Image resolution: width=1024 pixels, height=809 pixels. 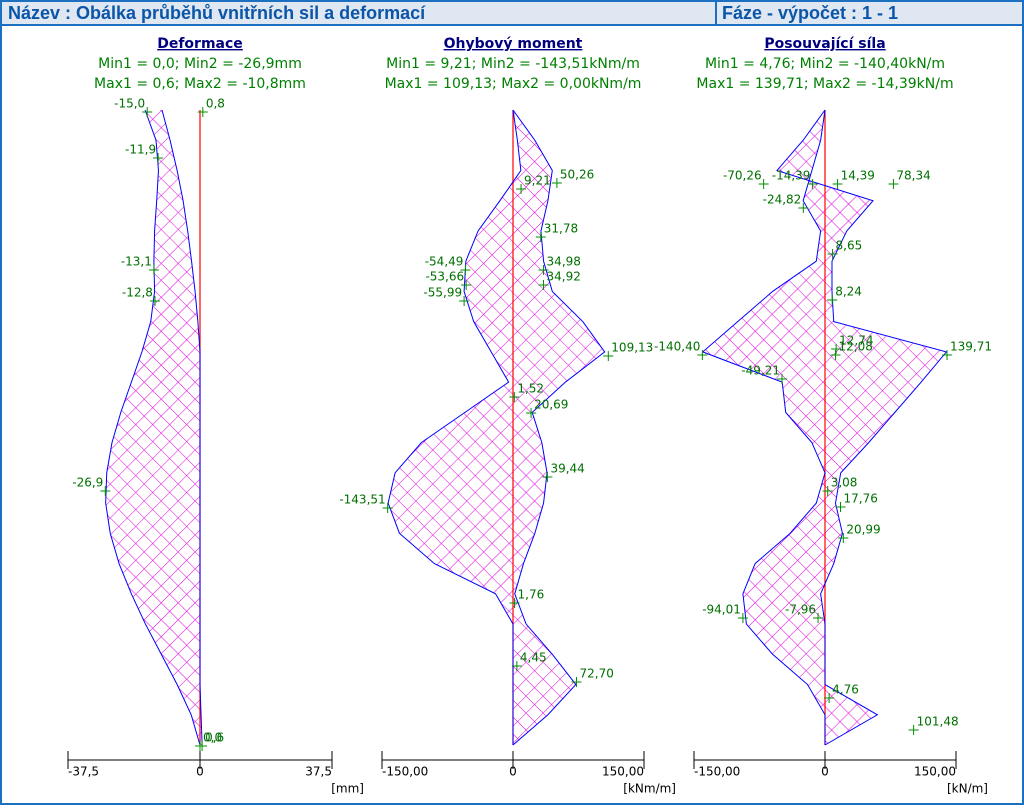 I want to click on annotation-label: 0,8, so click(x=215, y=104).